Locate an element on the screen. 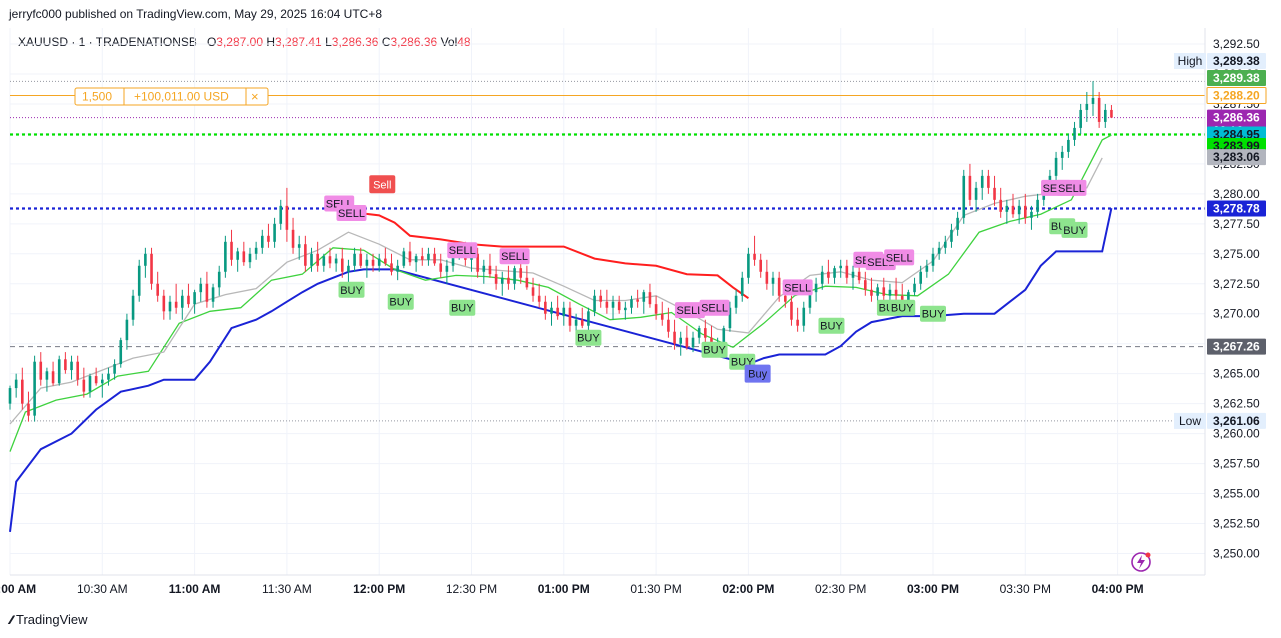 The height and width of the screenshot is (638, 1281). price-tick-label: 3,250.00 is located at coordinates (1236, 554).